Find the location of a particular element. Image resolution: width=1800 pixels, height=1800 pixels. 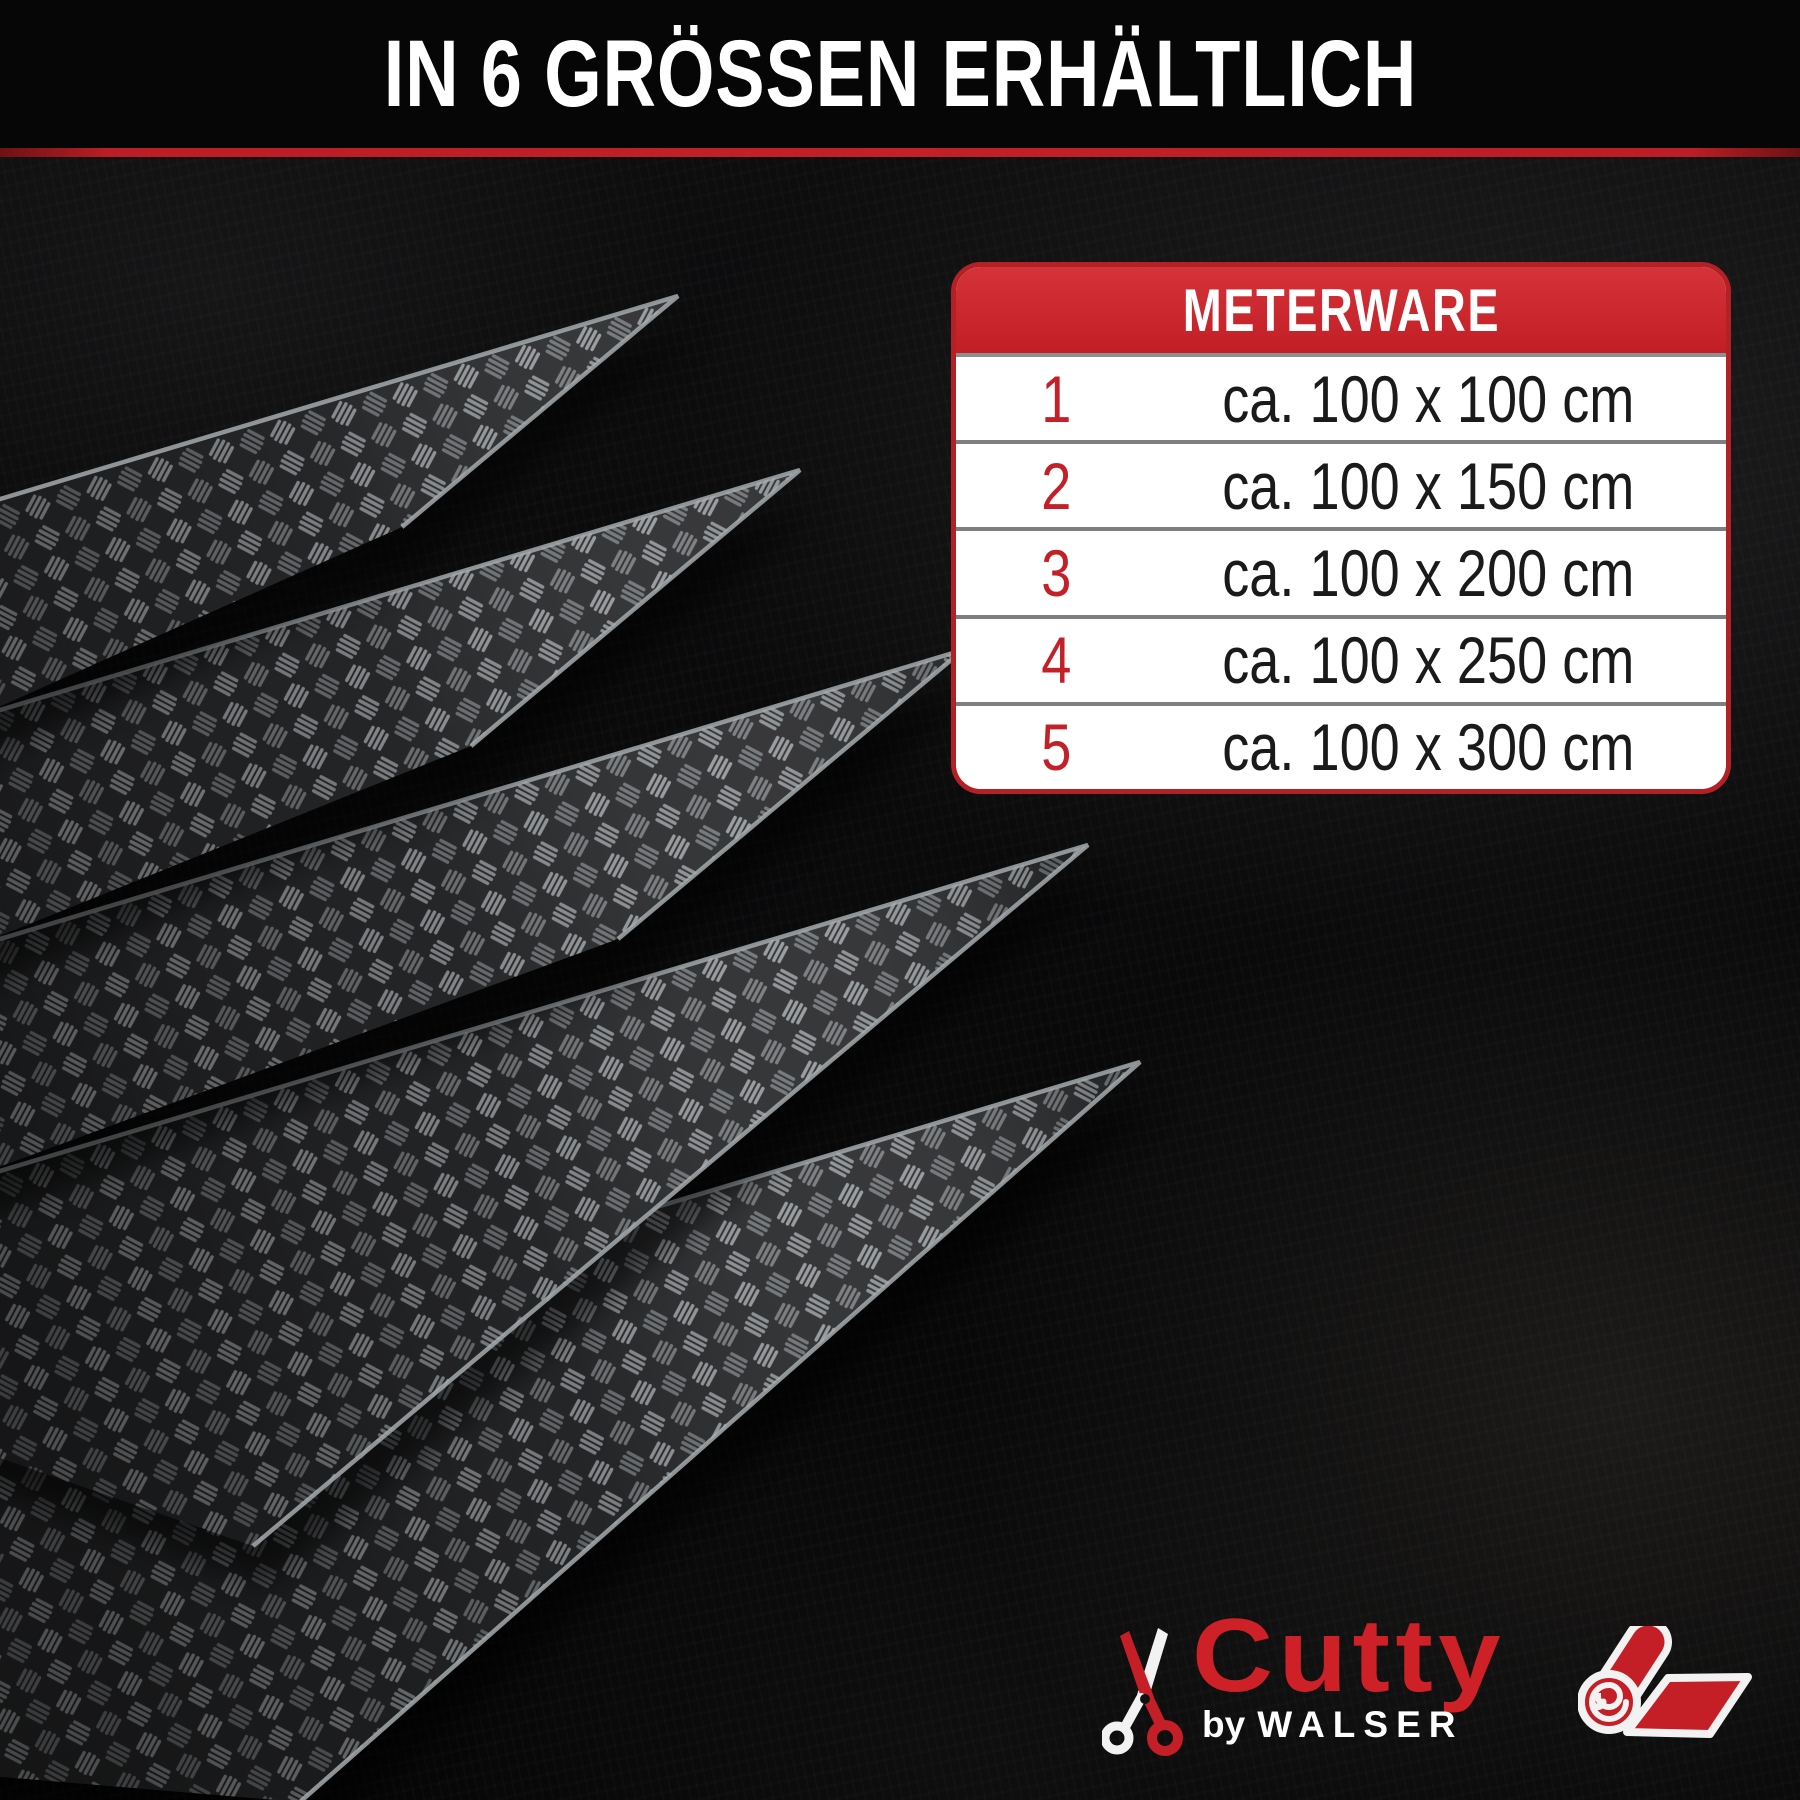

table-row: 5 ca. 100 x 300 cm is located at coordinates (1341, 745).